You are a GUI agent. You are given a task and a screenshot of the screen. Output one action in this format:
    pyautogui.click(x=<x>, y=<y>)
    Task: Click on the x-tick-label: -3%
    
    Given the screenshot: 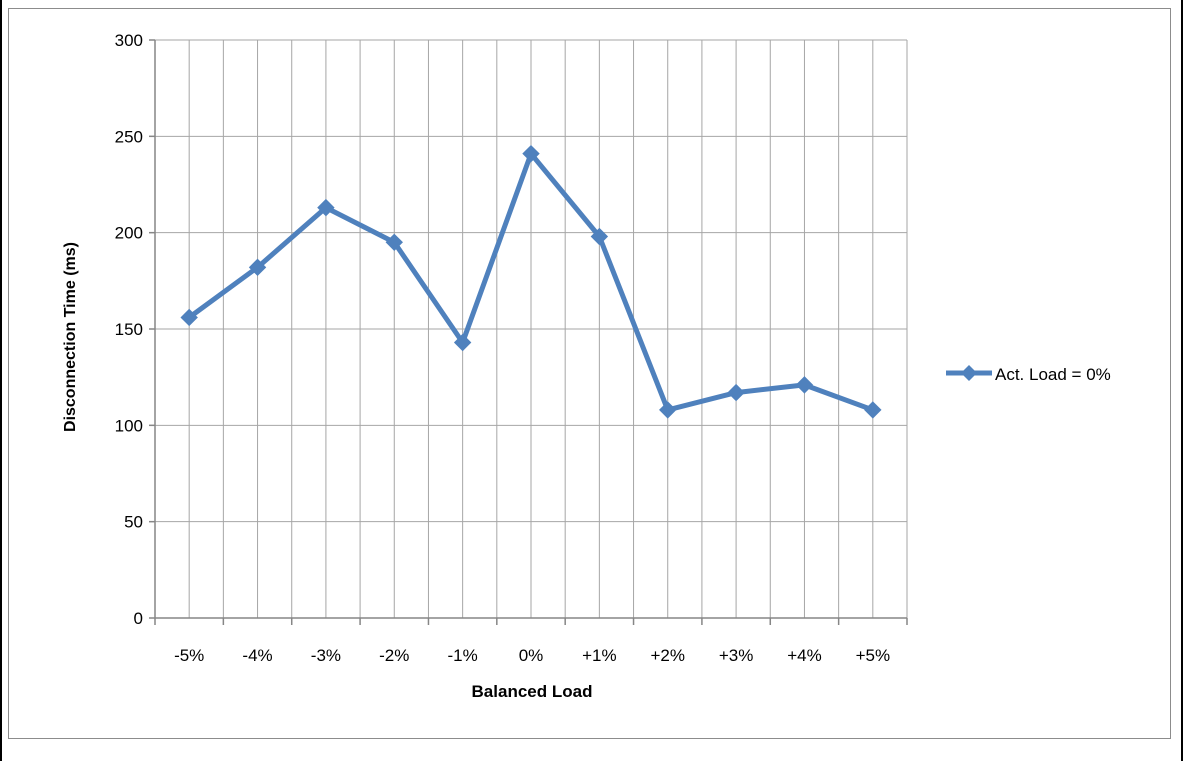 What is the action you would take?
    pyautogui.click(x=326, y=655)
    